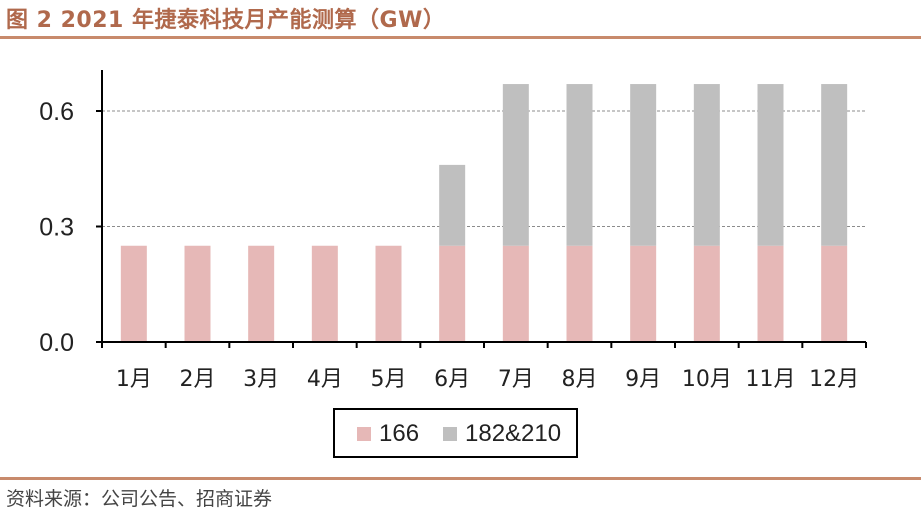 This screenshot has height=519, width=921. Describe the element at coordinates (226, 20) in the screenshot. I see `chart-title: 图 2 2021 年捷泰科技月产能测算（GW）` at that location.